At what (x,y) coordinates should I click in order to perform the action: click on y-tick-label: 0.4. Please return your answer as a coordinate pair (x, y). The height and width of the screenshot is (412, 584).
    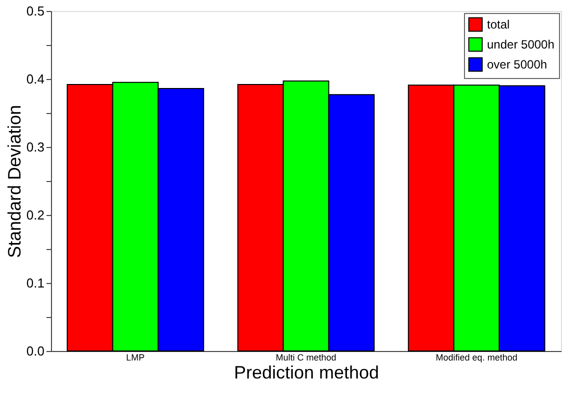
    Looking at the image, I should click on (35, 79).